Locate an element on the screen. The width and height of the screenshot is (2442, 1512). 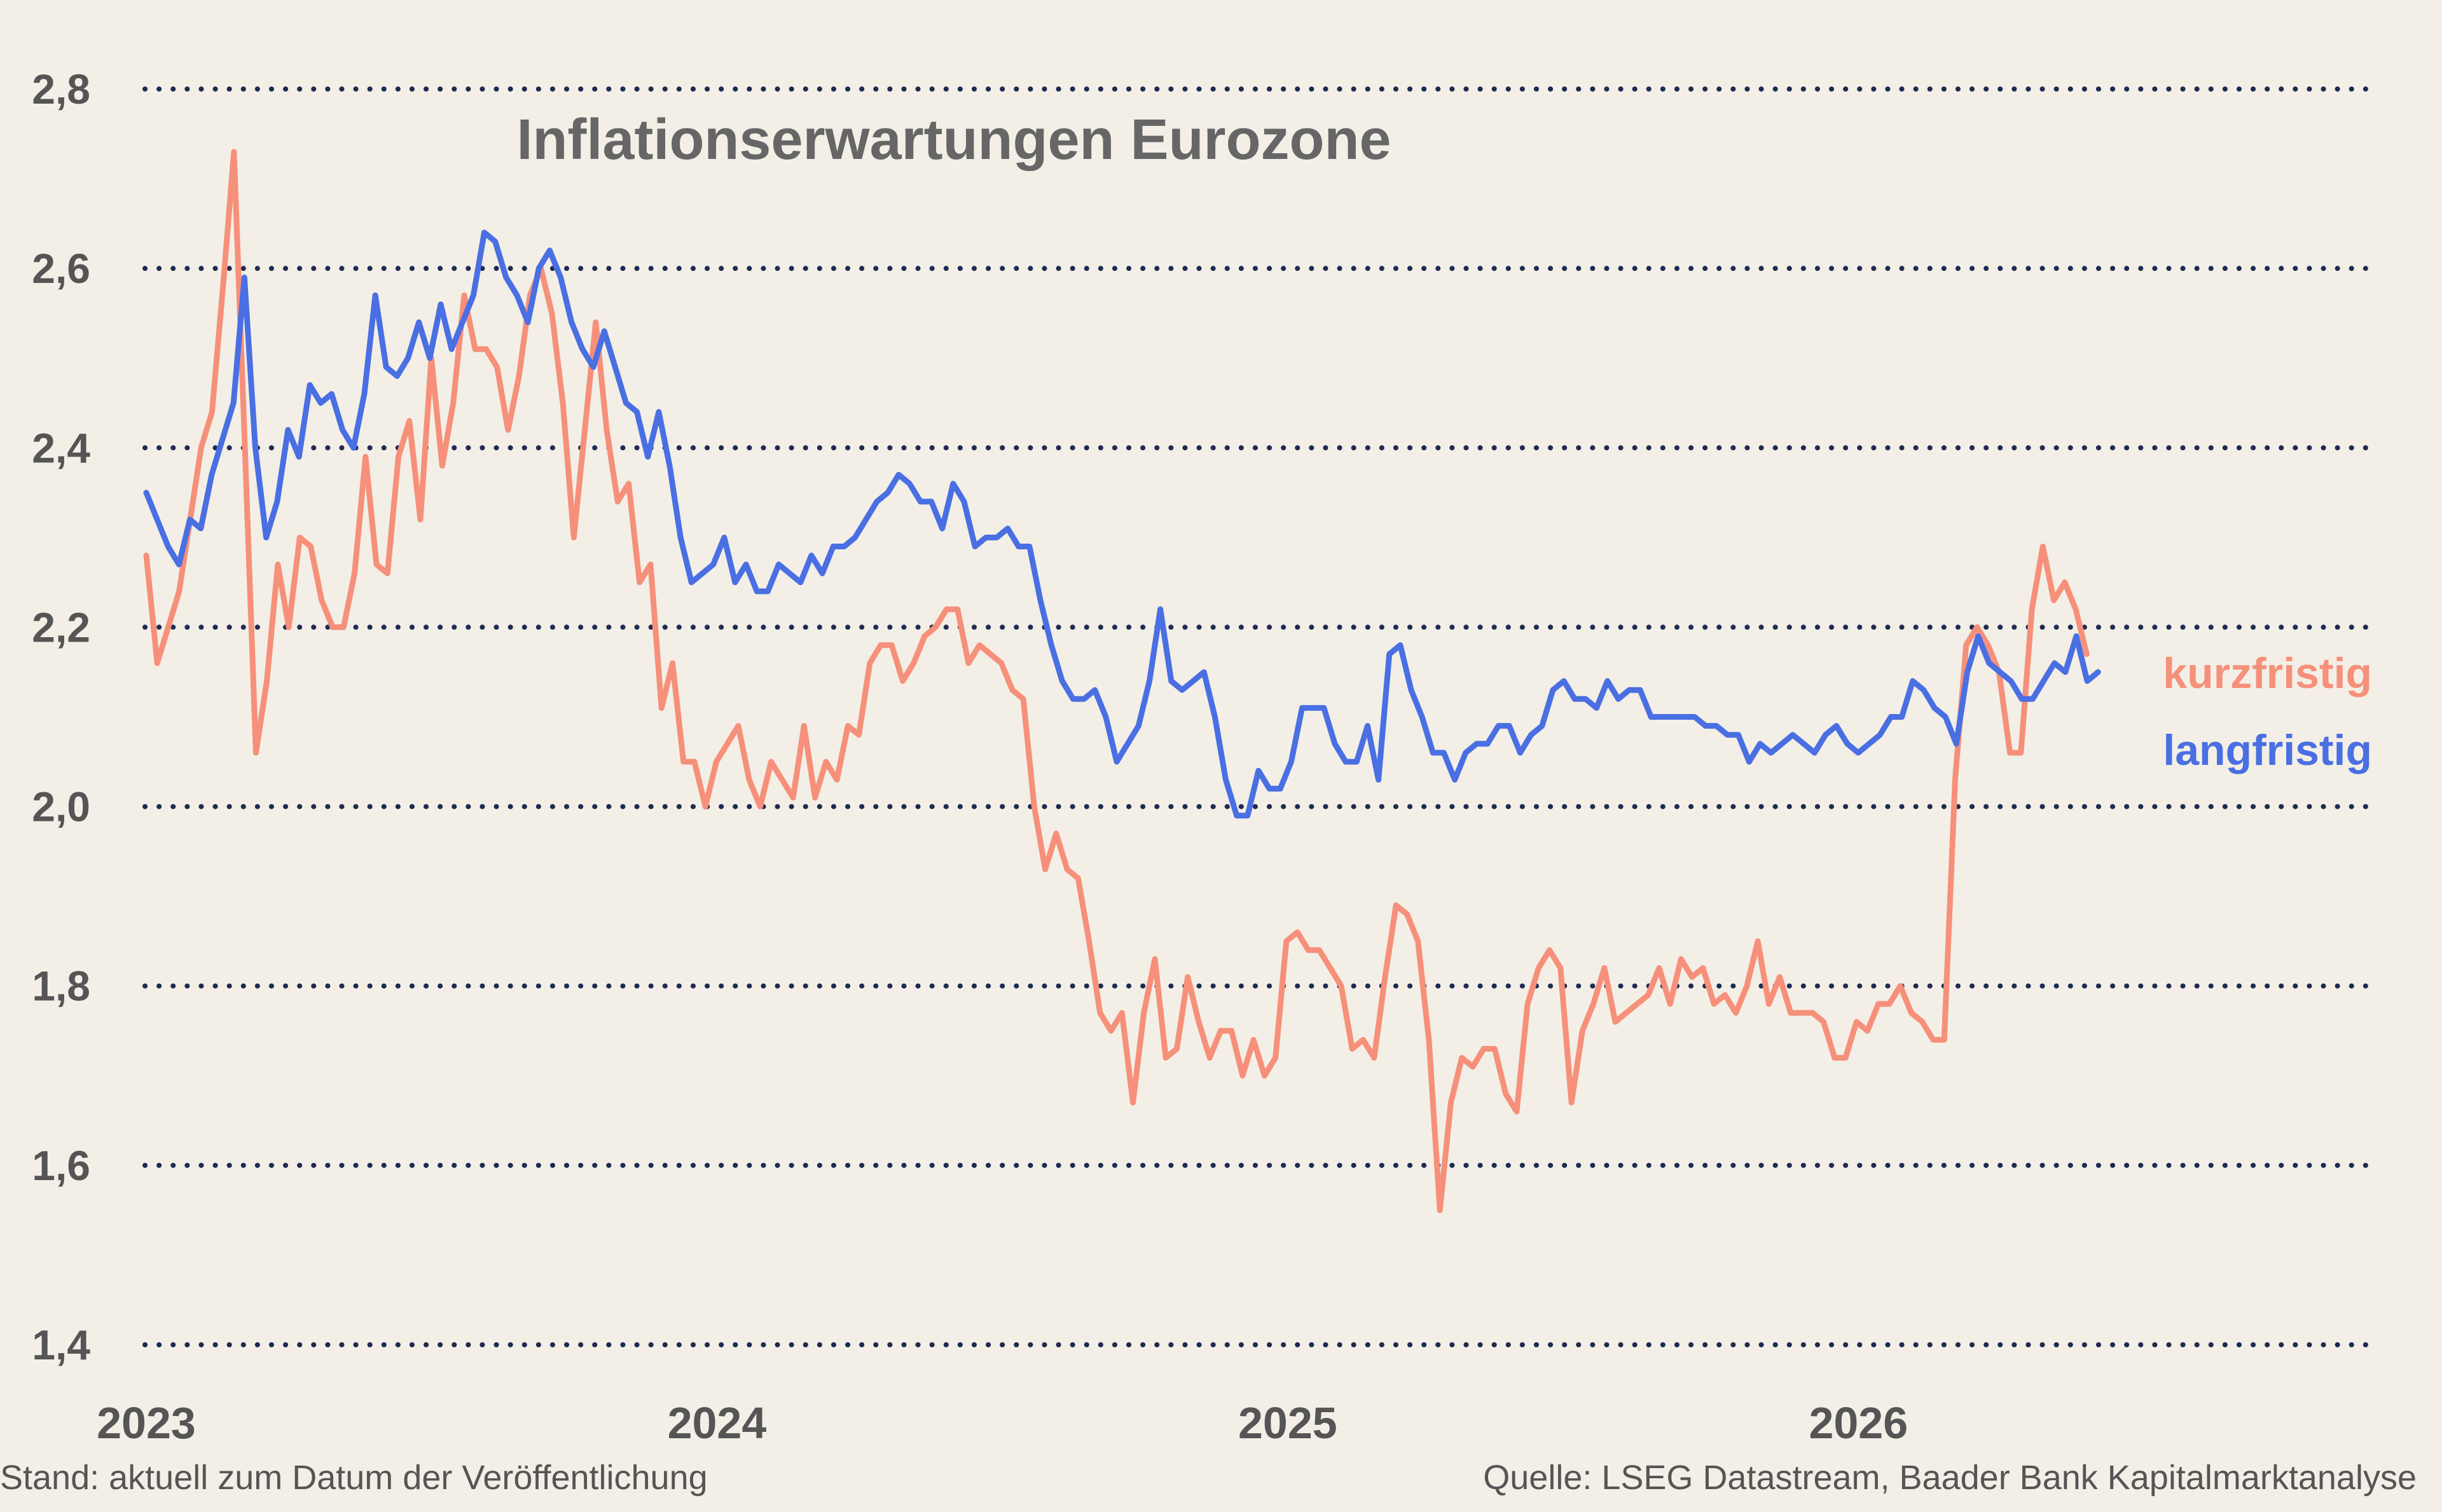
x-tick-label: 2025 is located at coordinates (1287, 1423).